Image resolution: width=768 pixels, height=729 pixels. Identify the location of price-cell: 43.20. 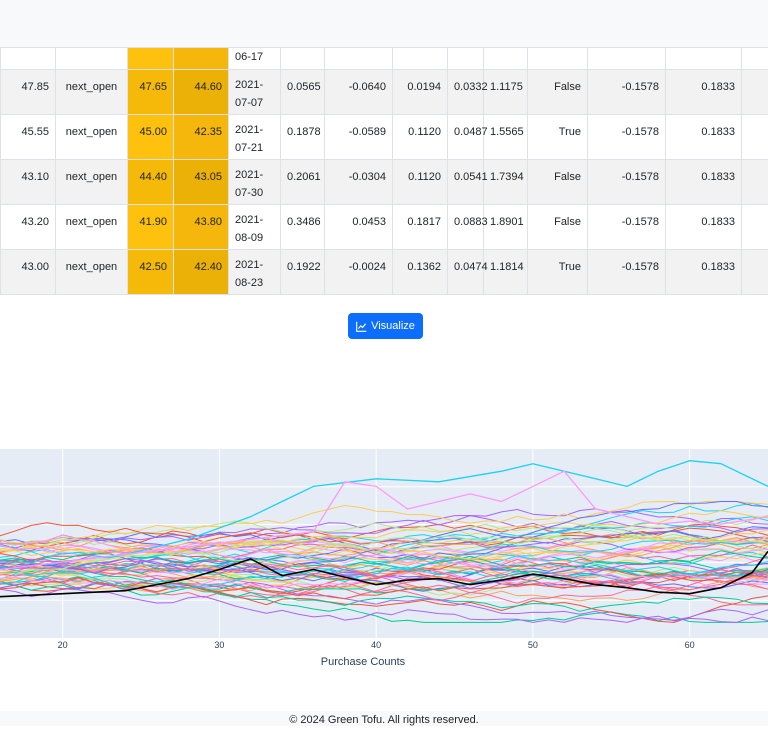
(28, 227).